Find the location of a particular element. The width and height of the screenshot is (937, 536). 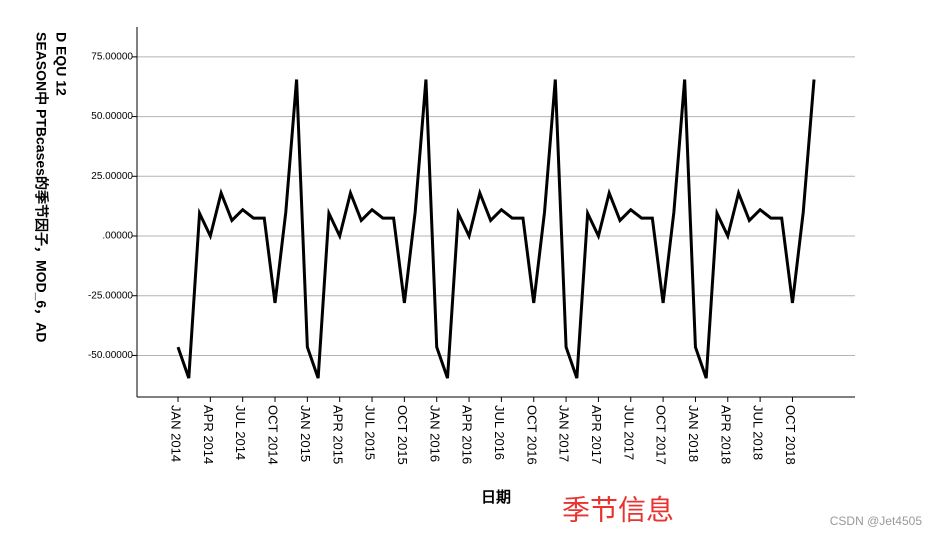

x-tick-label: OCT 2016 is located at coordinates (531, 435).